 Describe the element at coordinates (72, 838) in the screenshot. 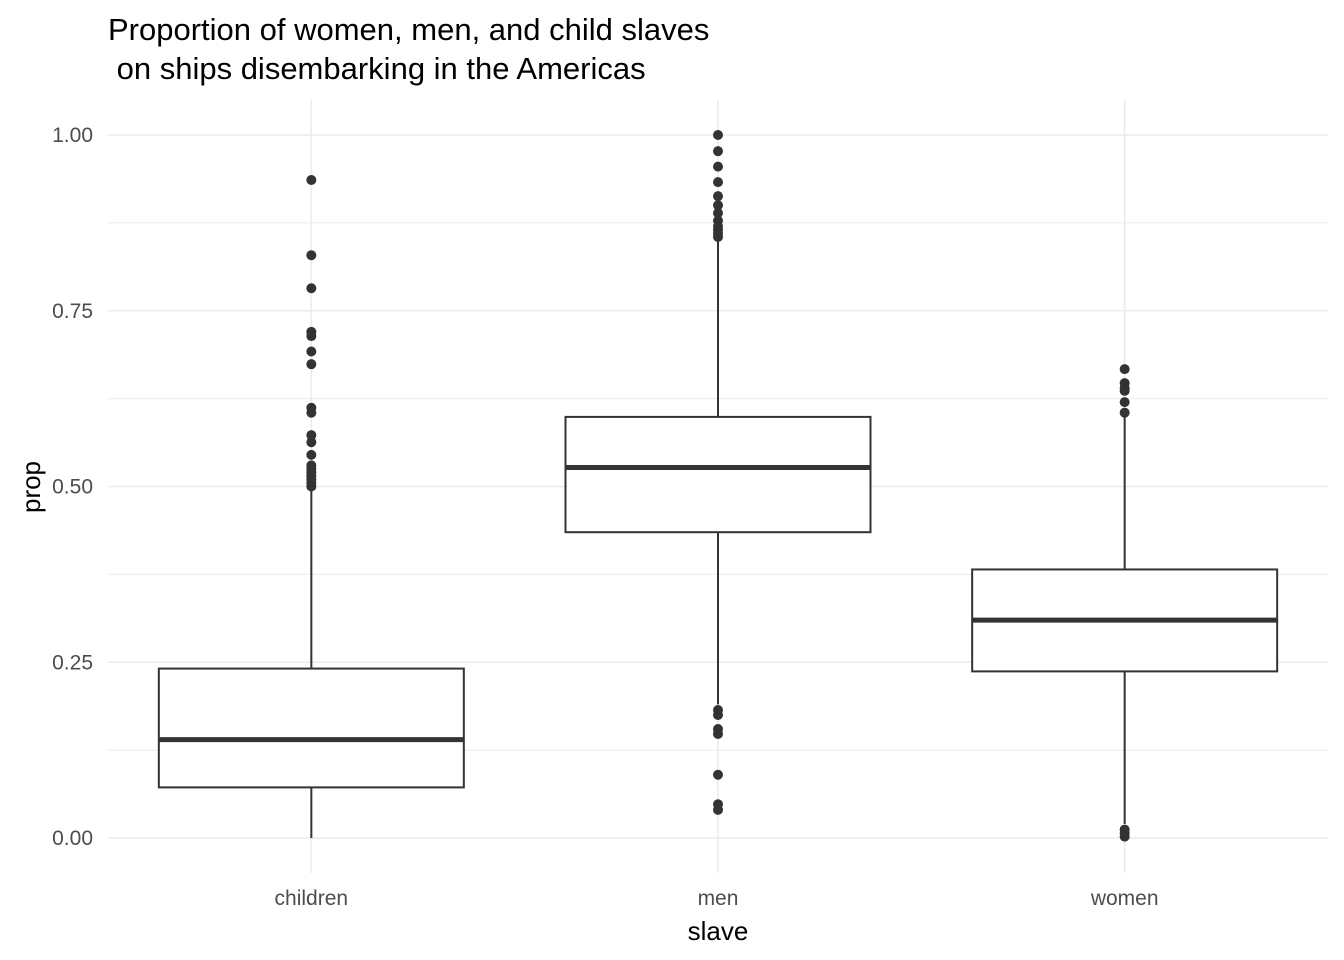

I see `y-tick-label: 0.00` at that location.